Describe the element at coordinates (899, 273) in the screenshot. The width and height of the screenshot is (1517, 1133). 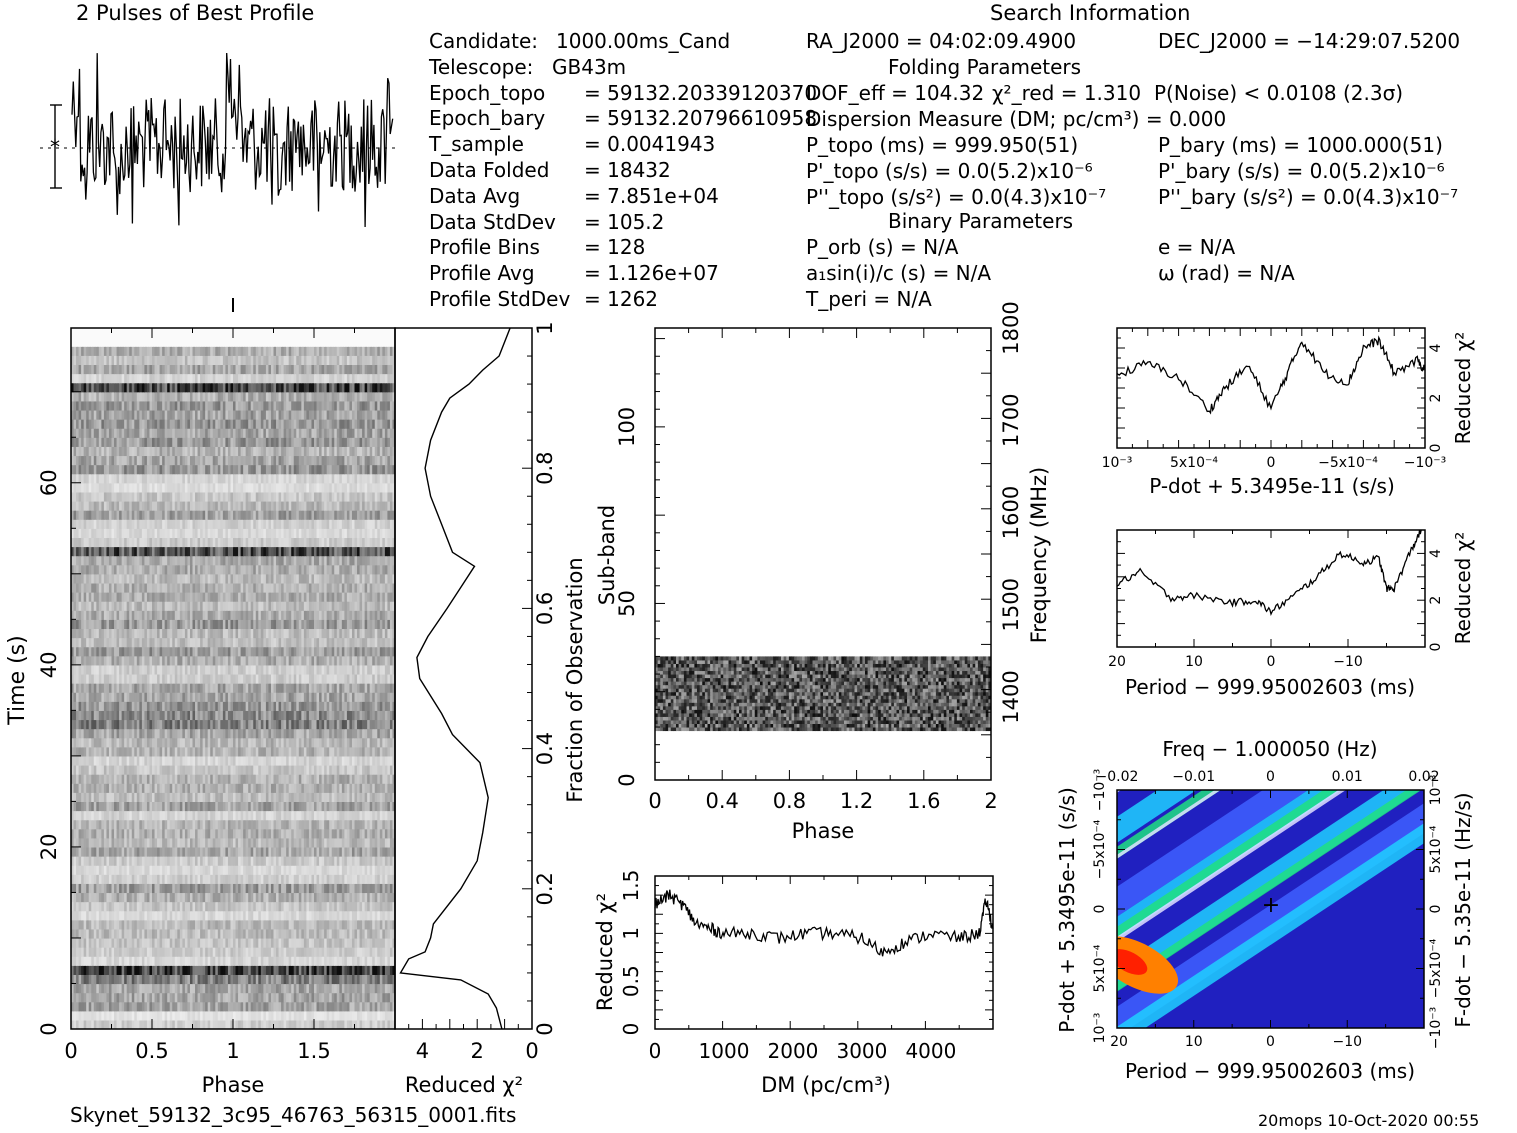
I see `a1sini-value: a₁sin(i)/c (s) = N/A` at that location.